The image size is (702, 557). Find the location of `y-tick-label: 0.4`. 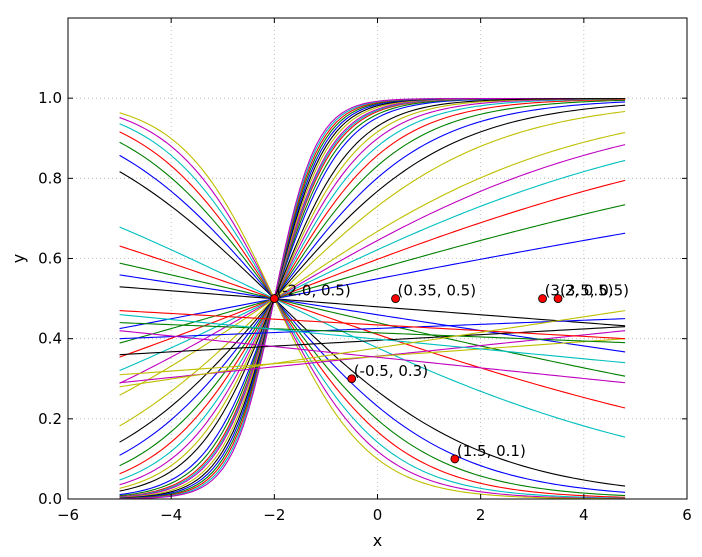

y-tick-label: 0.4 is located at coordinates (50, 339).